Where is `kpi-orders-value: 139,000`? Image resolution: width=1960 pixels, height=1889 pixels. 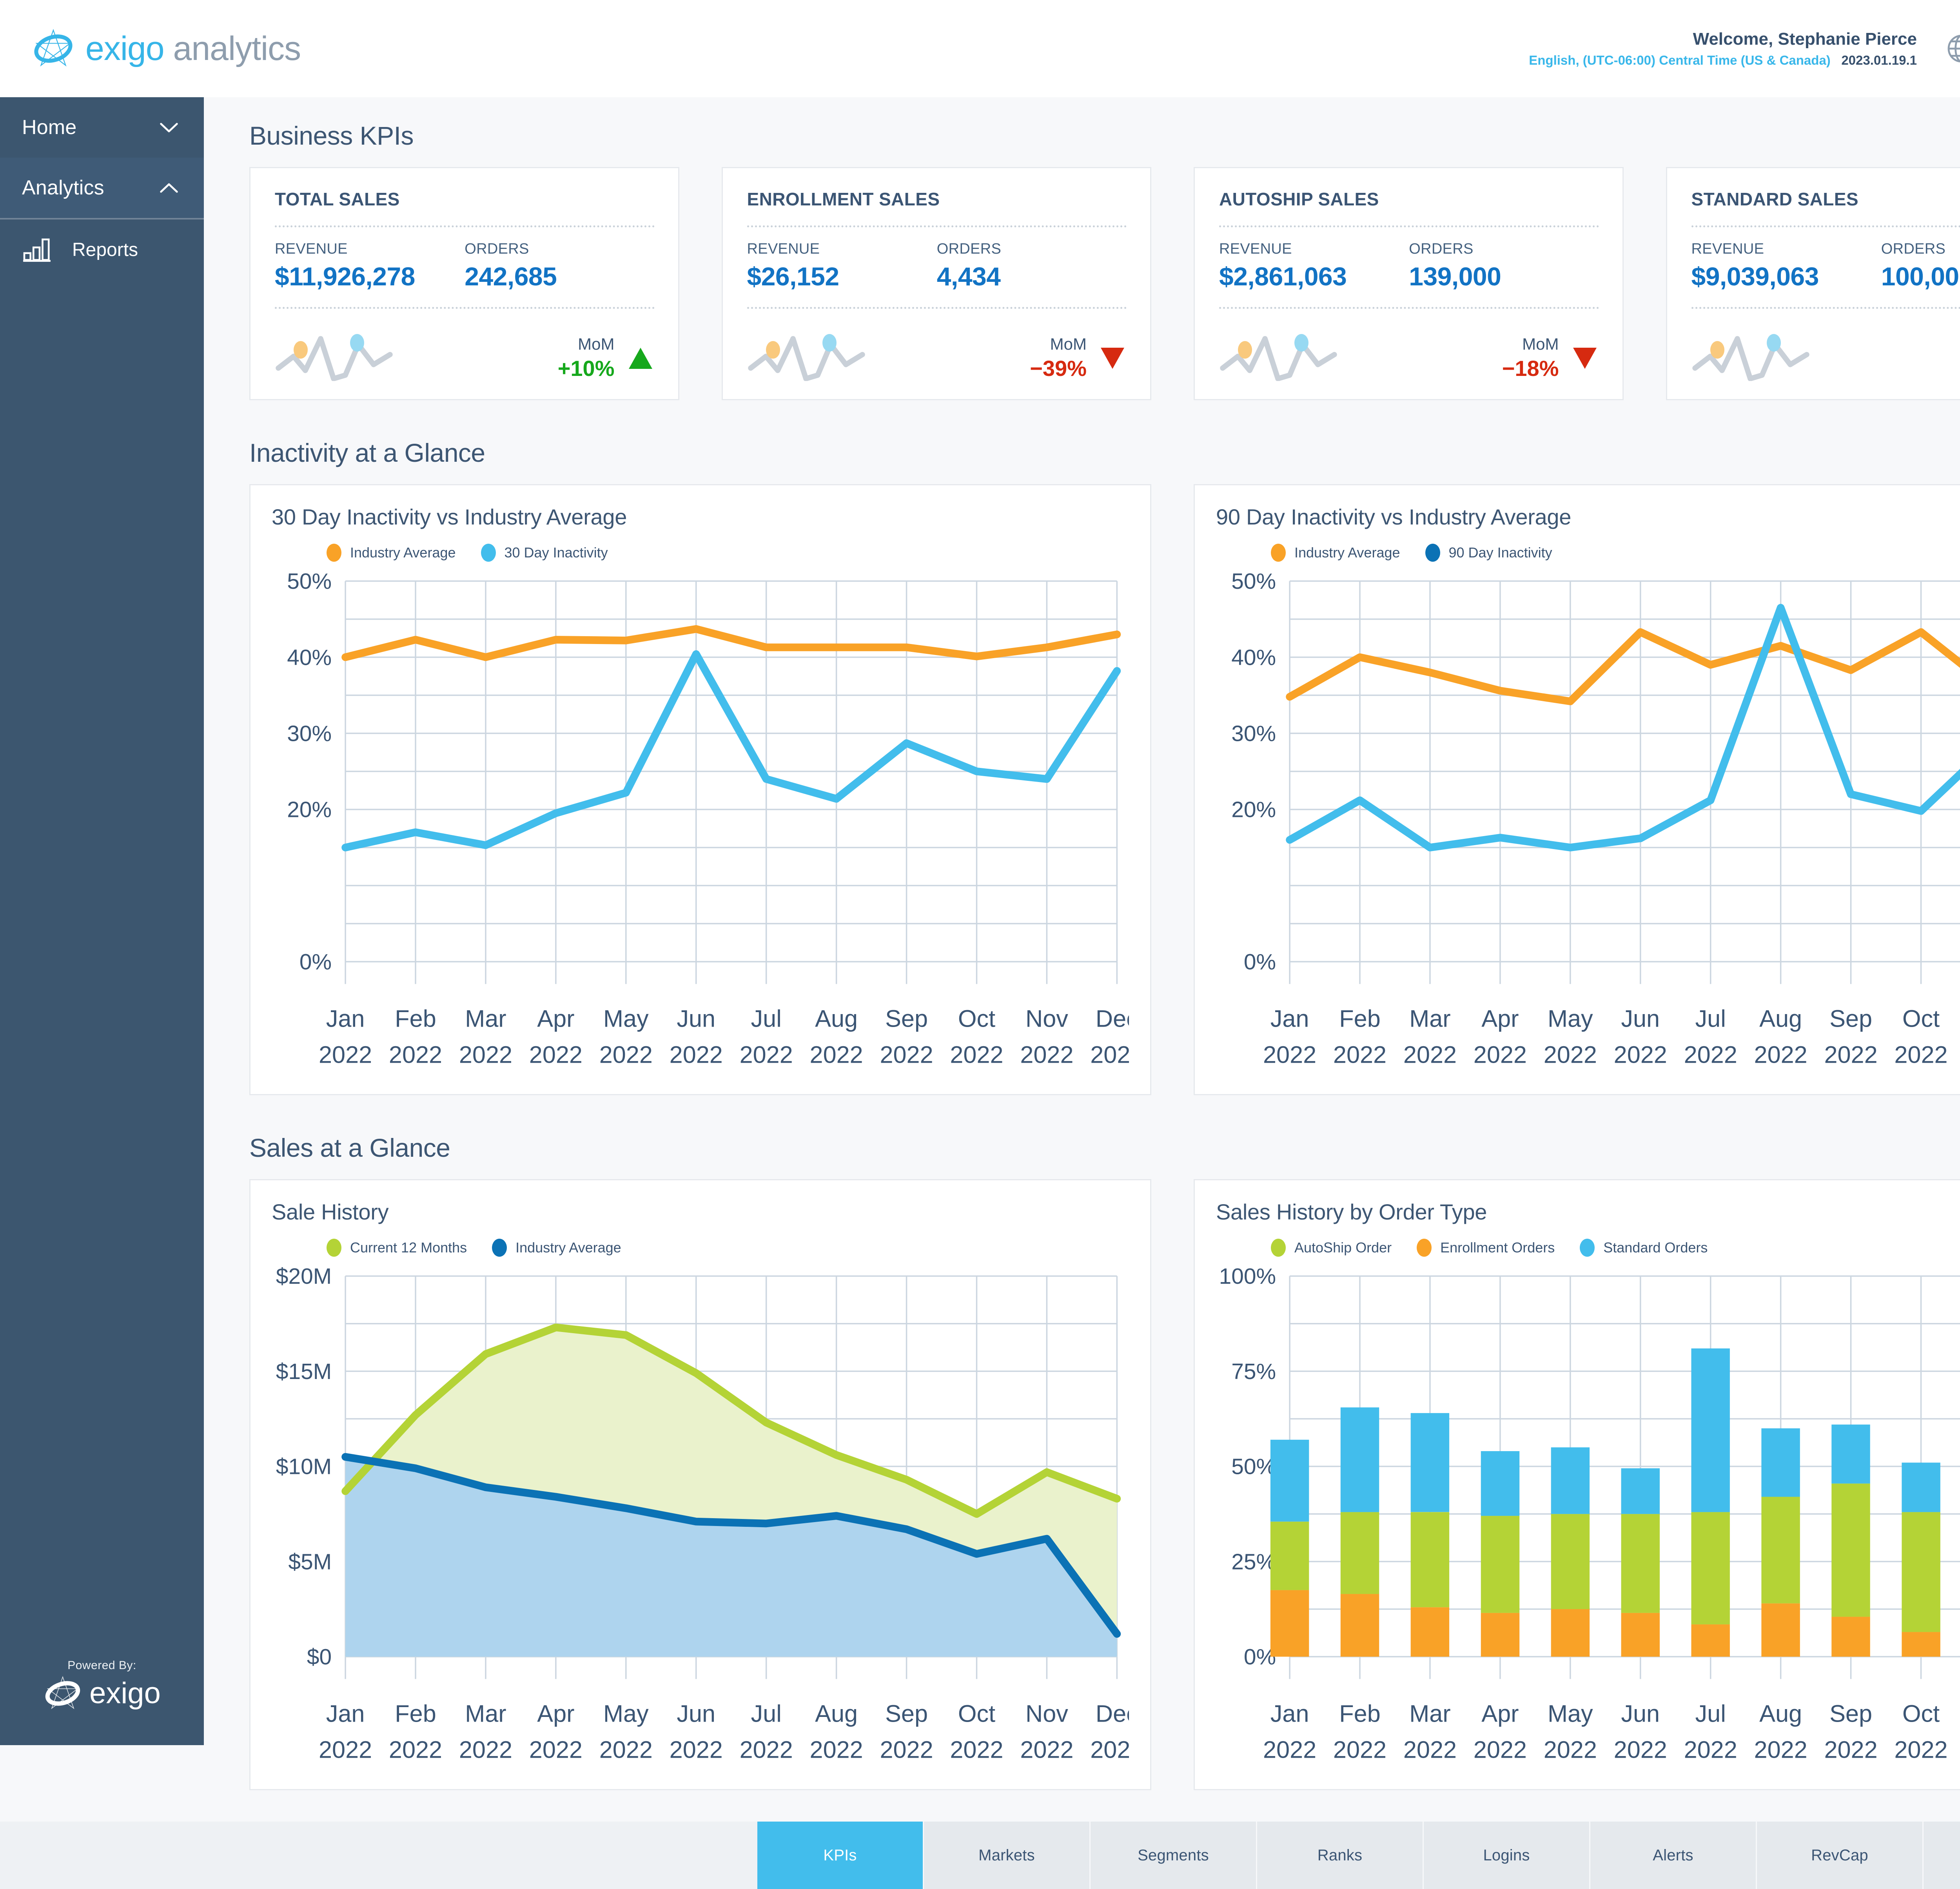 kpi-orders-value: 139,000 is located at coordinates (1504, 276).